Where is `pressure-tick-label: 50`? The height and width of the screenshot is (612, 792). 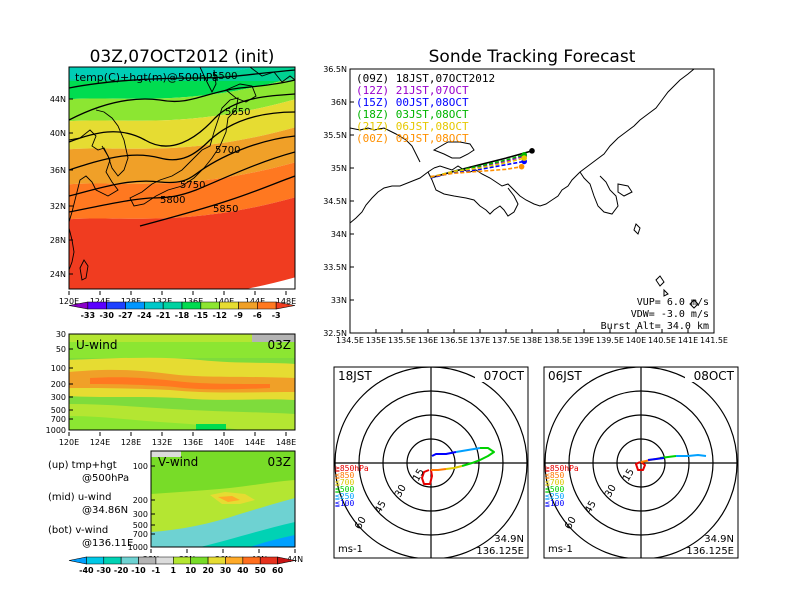 pressure-tick-label: 50 is located at coordinates (61, 349).